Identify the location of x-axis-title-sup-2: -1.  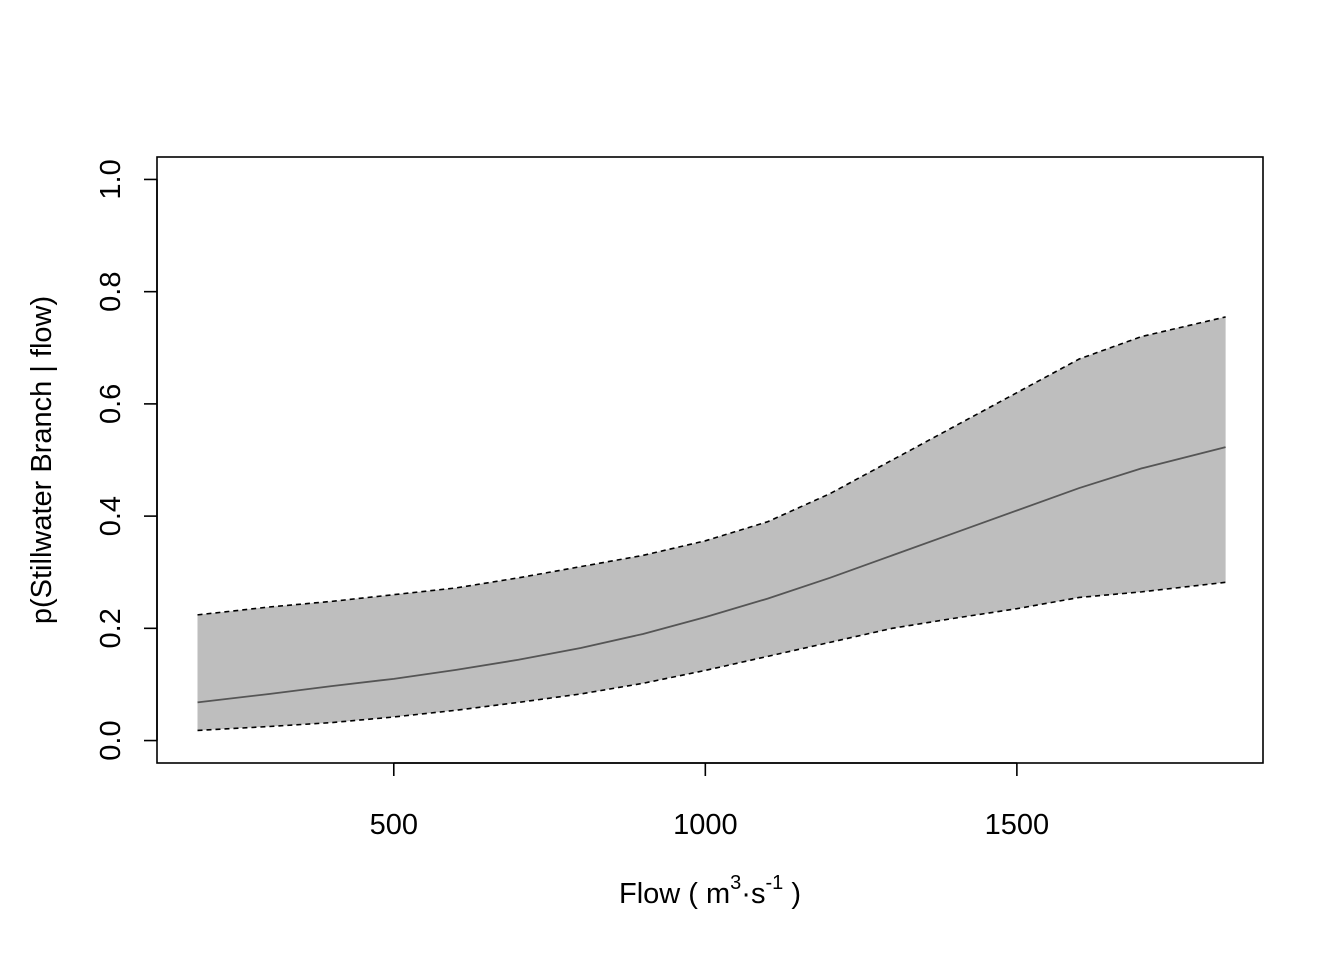
(774, 883).